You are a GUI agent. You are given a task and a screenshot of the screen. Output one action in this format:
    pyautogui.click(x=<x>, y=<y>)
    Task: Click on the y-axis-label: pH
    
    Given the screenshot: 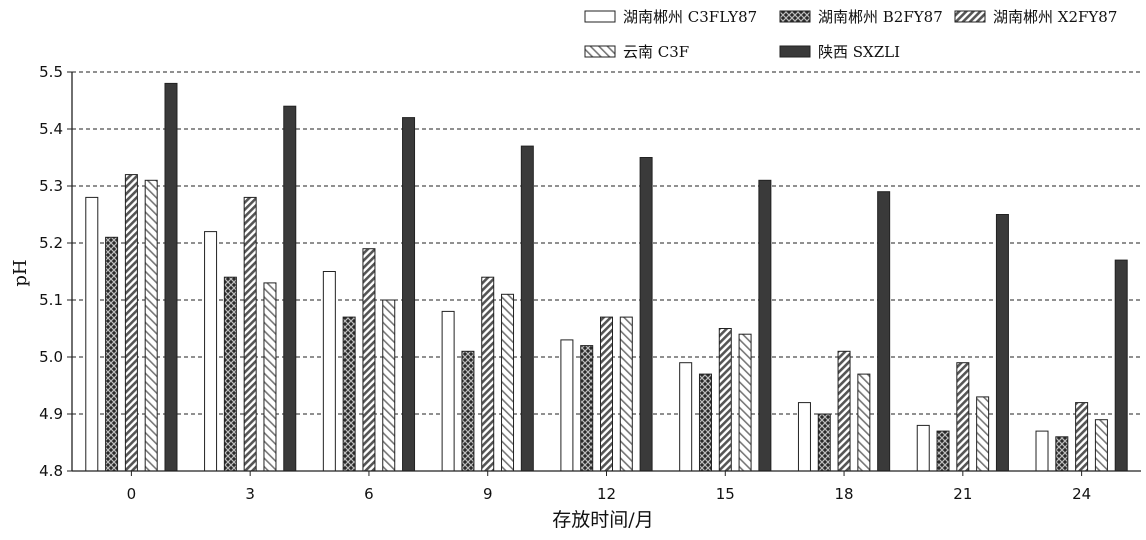 What is the action you would take?
    pyautogui.click(x=20, y=272)
    